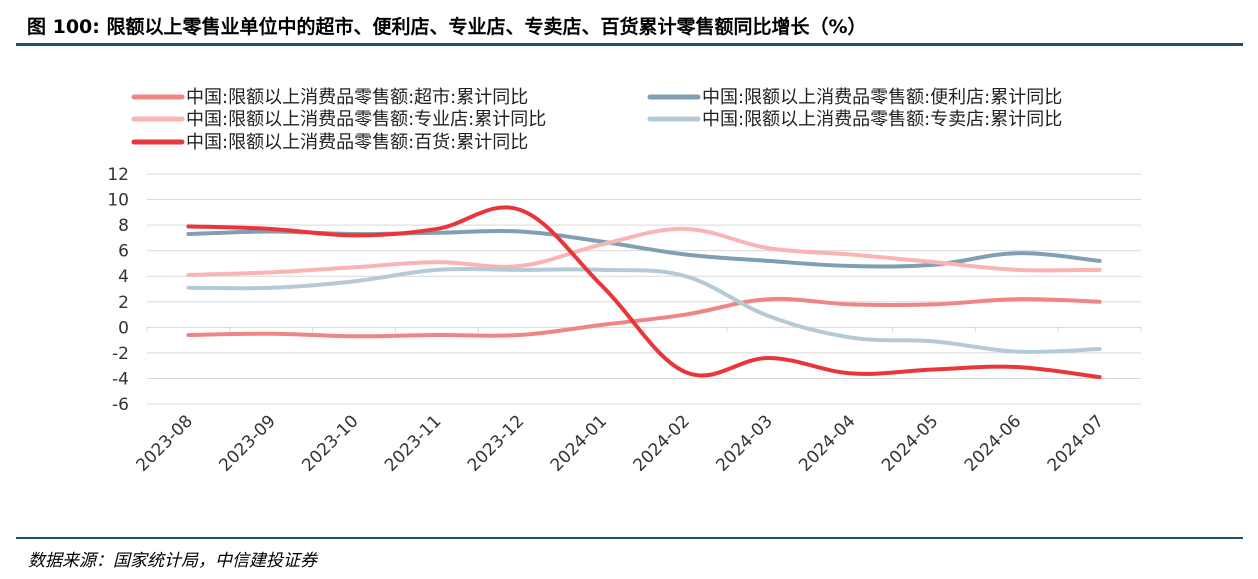  I want to click on legend-item-department-store: 中国:限额以上消费品零售额:百货:累计同比, so click(329, 142).